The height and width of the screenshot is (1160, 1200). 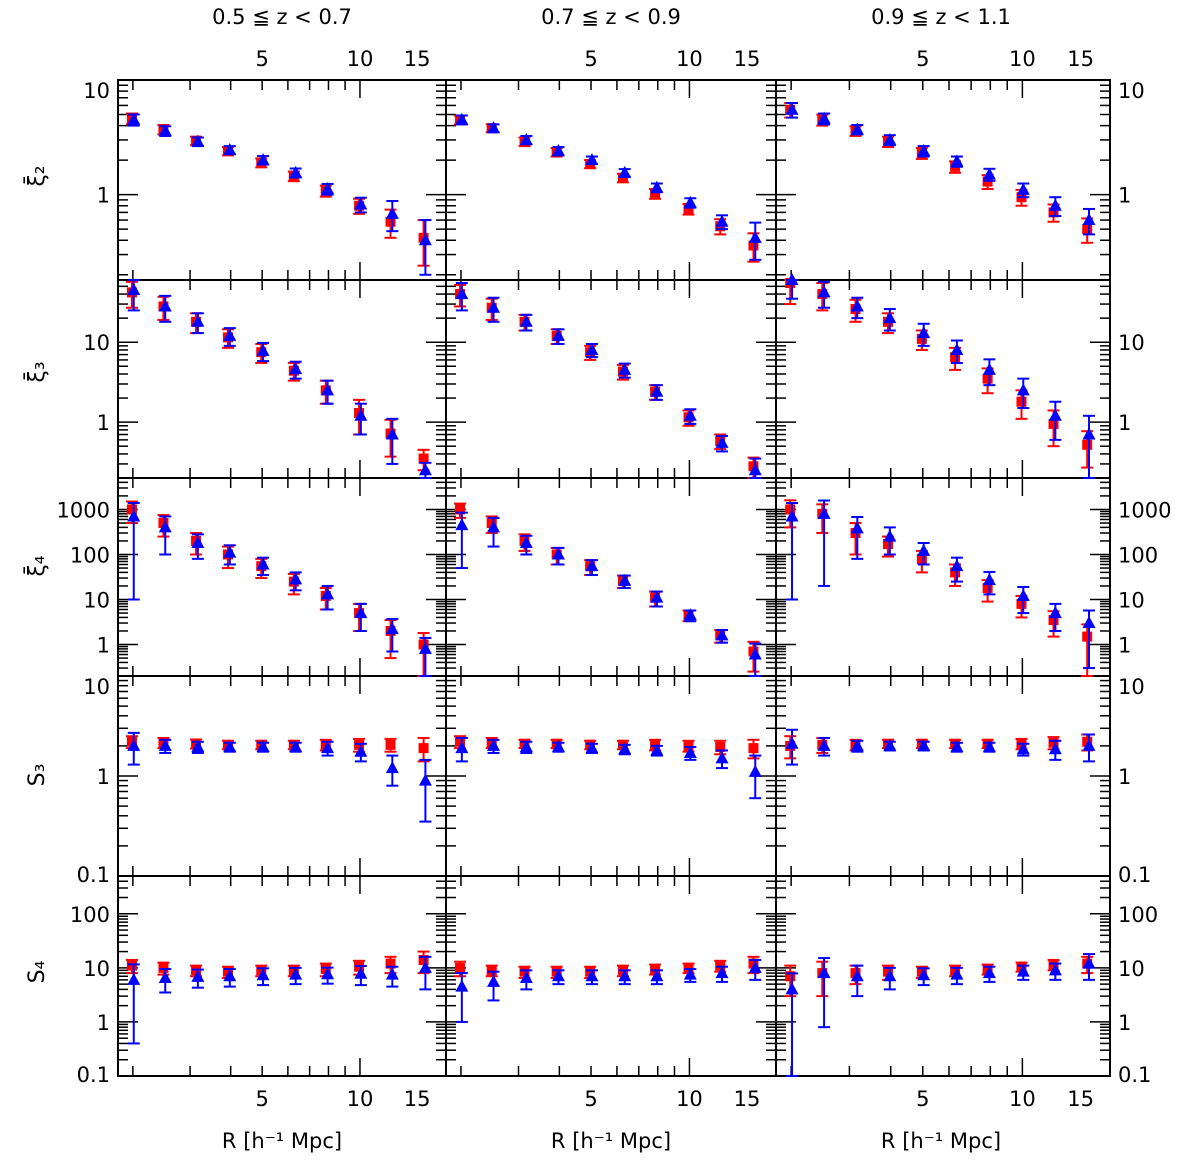 What do you see at coordinates (278, 997) in the screenshot?
I see `series-S4-col1` at bounding box center [278, 997].